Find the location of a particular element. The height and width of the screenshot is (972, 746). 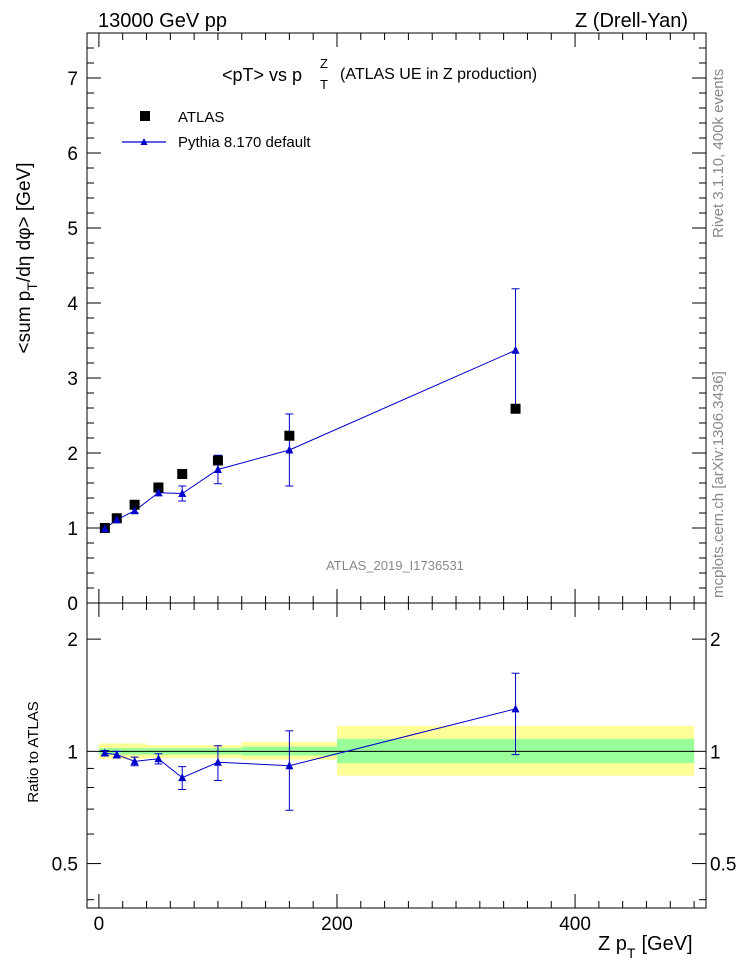

x-axis-label: Z pT [GeV] is located at coordinates (645, 947).